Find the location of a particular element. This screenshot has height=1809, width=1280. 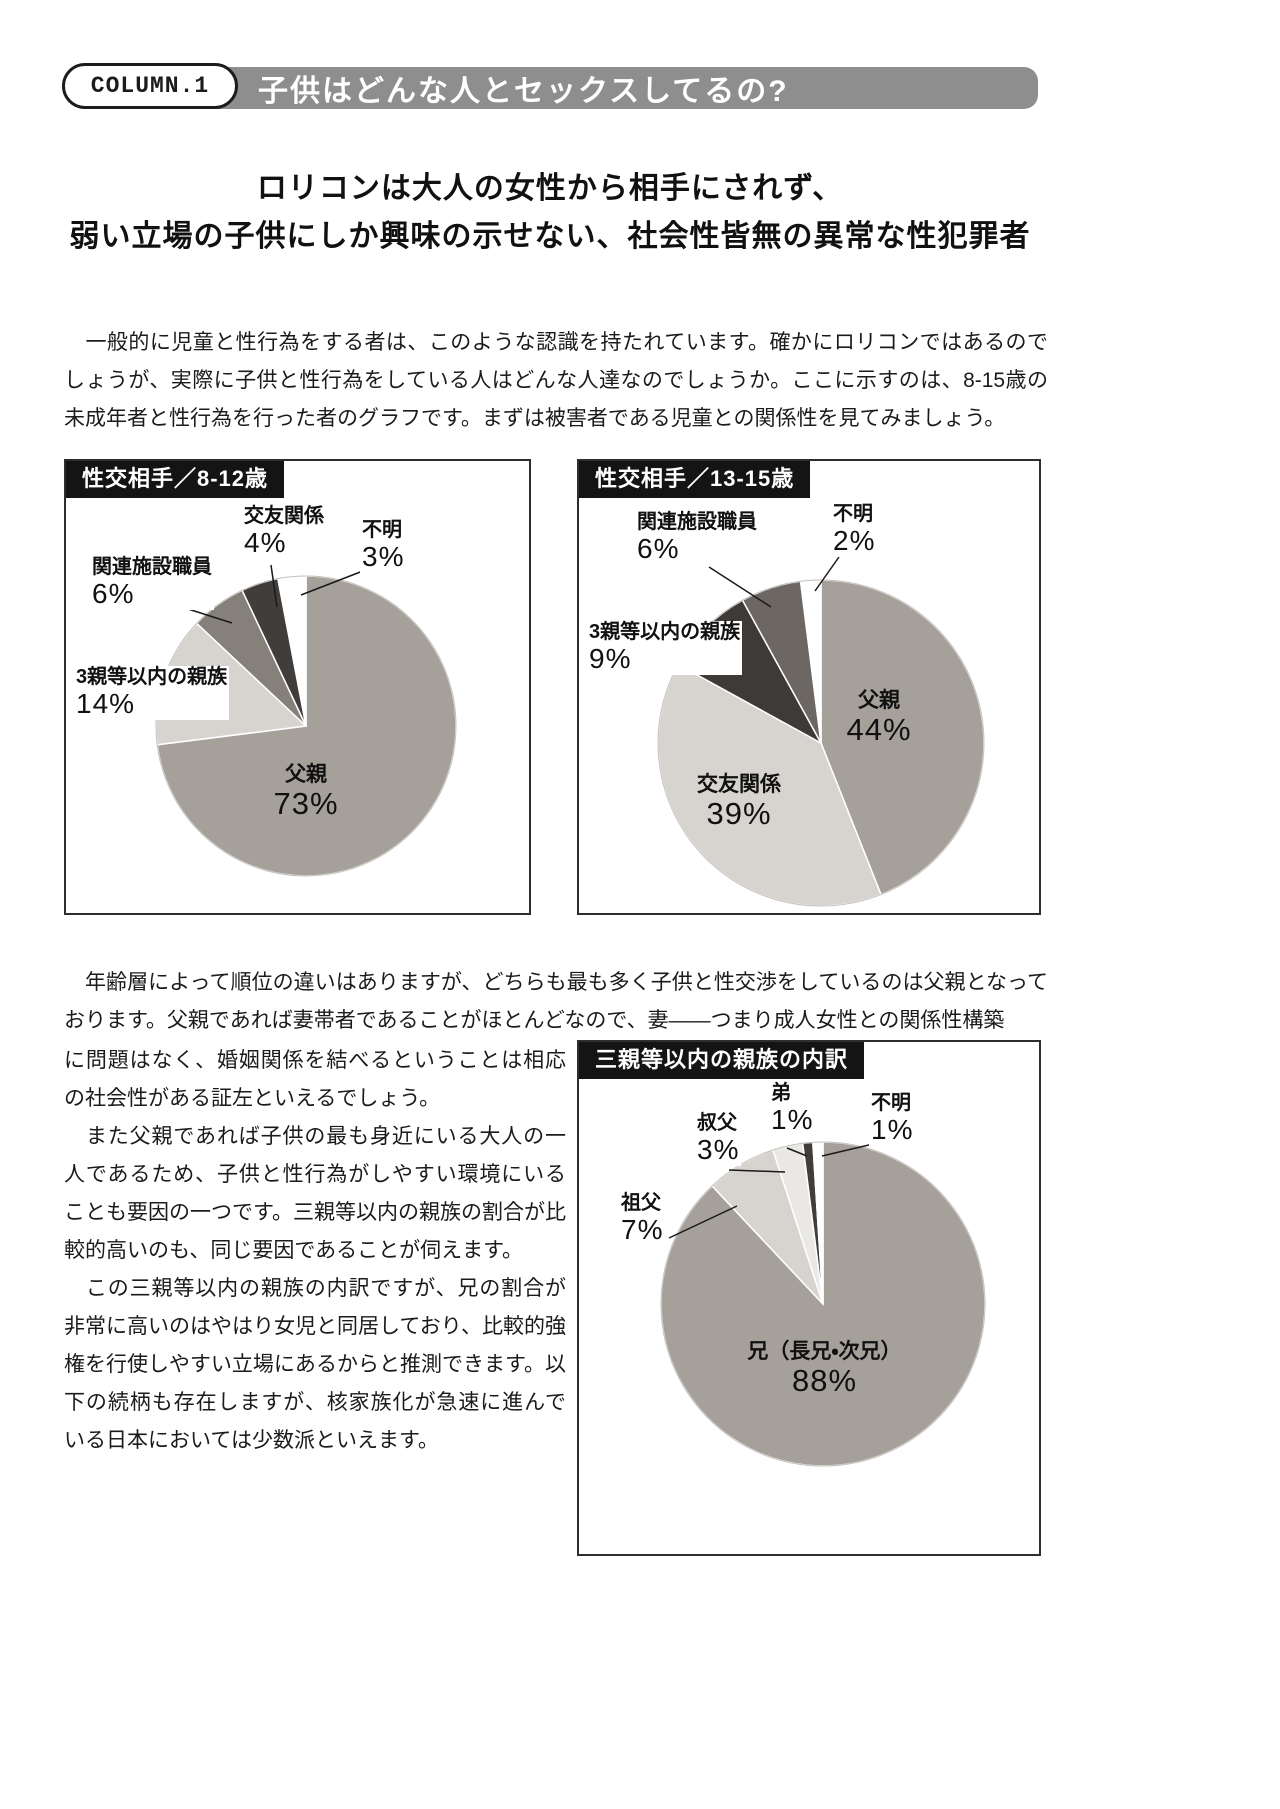

title-bar: 子供はどんな人とセックスしてるの? is located at coordinates (560, 88).